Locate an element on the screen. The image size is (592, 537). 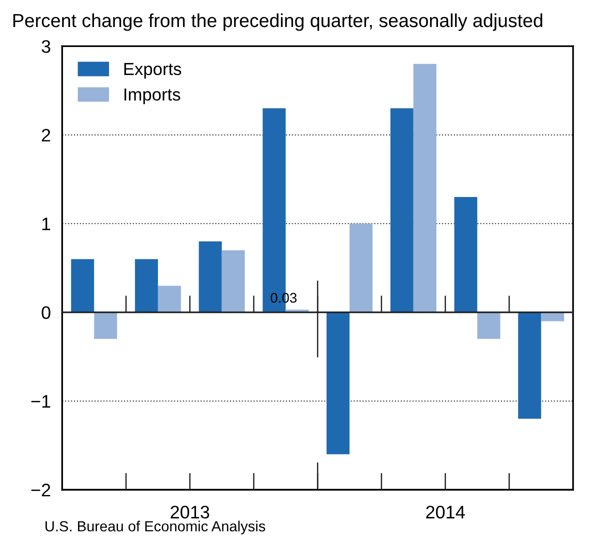
y-tick-label: −2 is located at coordinates (40, 490).